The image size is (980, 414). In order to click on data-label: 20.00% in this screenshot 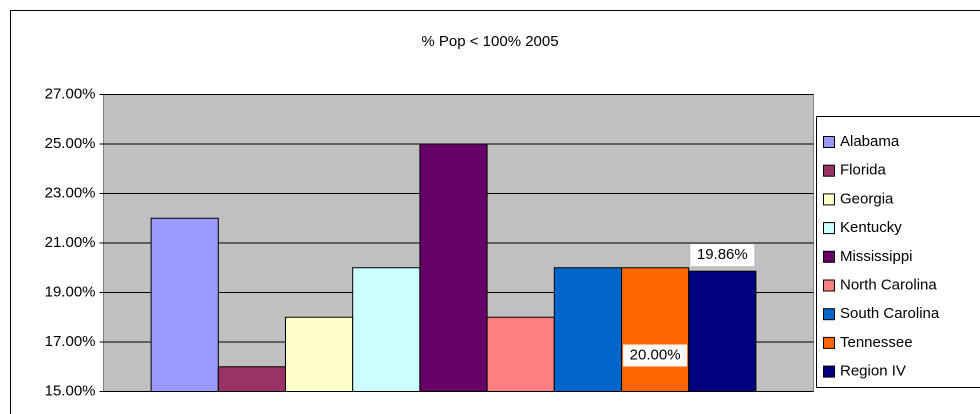, I will do `click(655, 354)`.